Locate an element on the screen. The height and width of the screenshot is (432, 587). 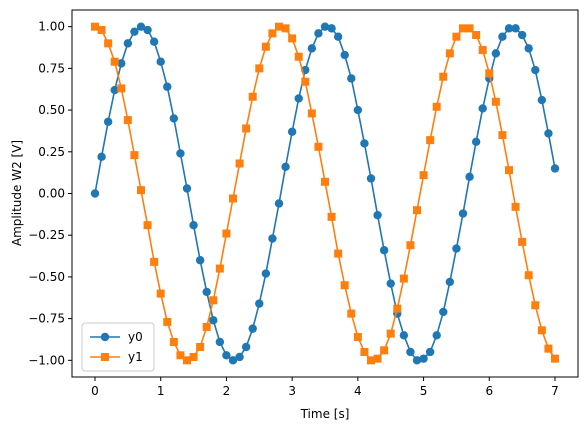
y-tick-label: 1.00 is located at coordinates (51, 27).